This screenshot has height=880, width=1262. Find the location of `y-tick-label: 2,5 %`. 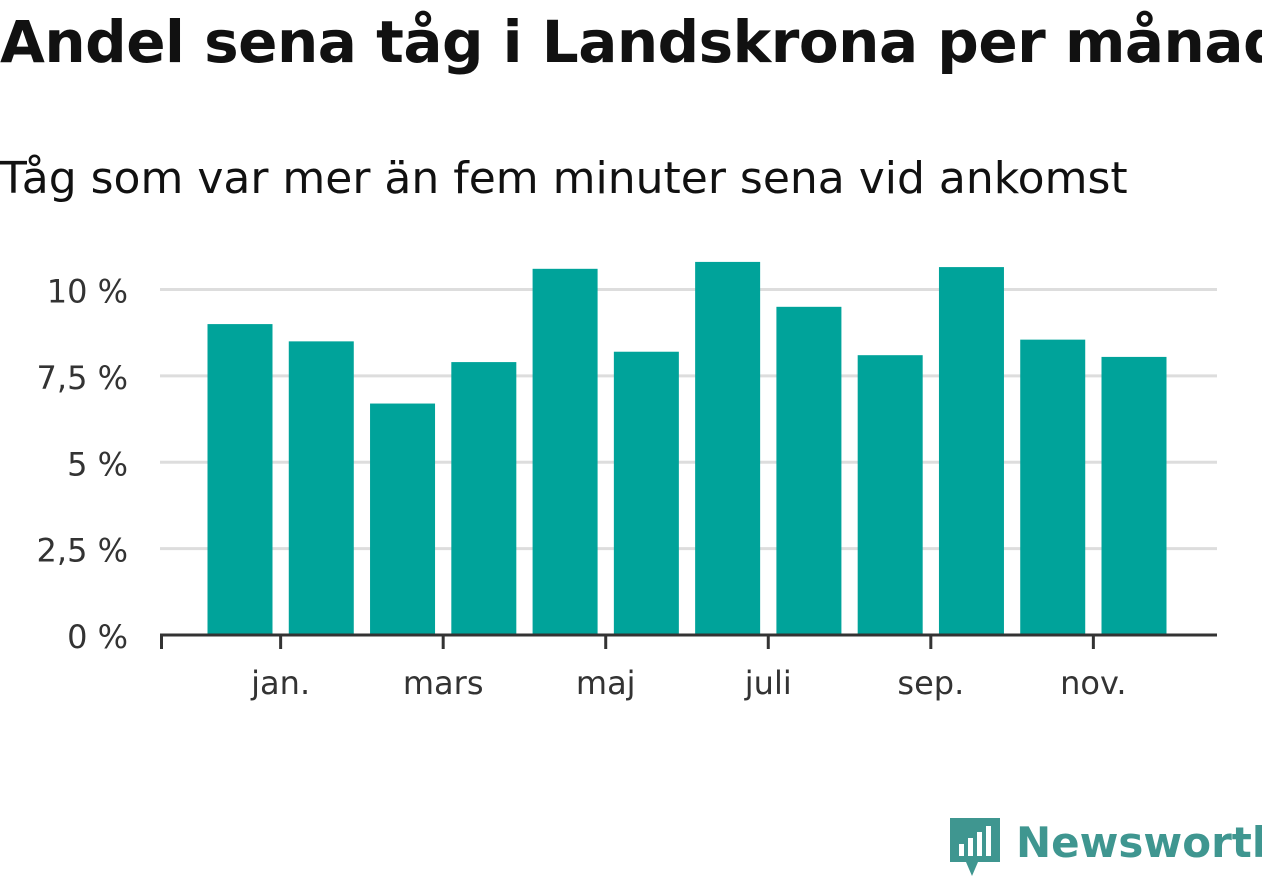

y-tick-label: 2,5 % is located at coordinates (82, 551).